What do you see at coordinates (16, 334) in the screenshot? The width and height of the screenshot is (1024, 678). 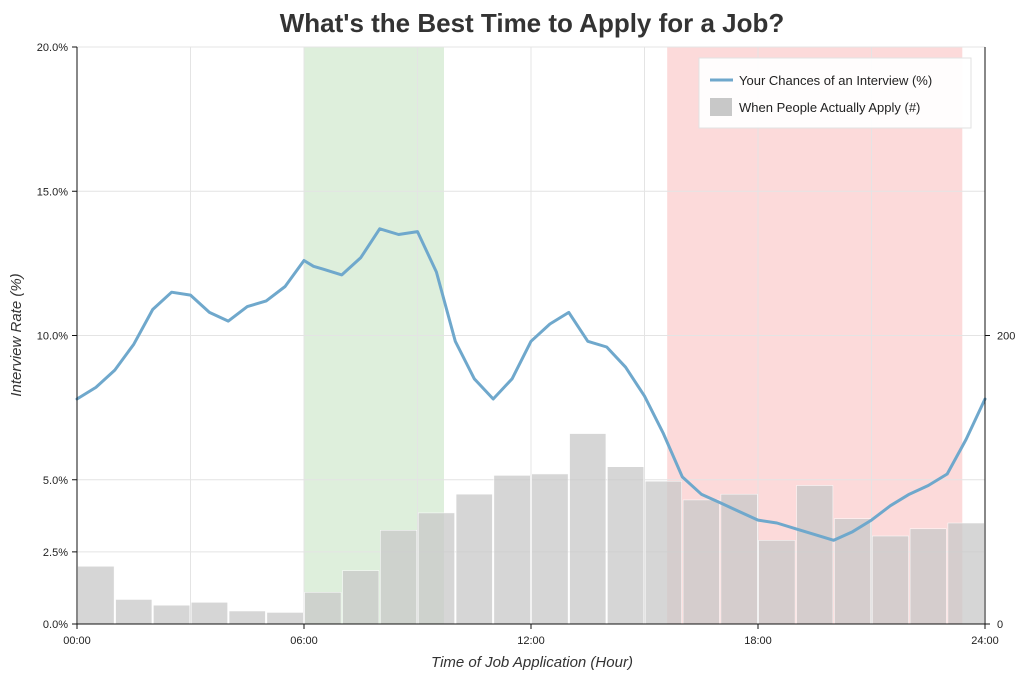 I see `y-axis-label: Interview Rate (%)` at bounding box center [16, 334].